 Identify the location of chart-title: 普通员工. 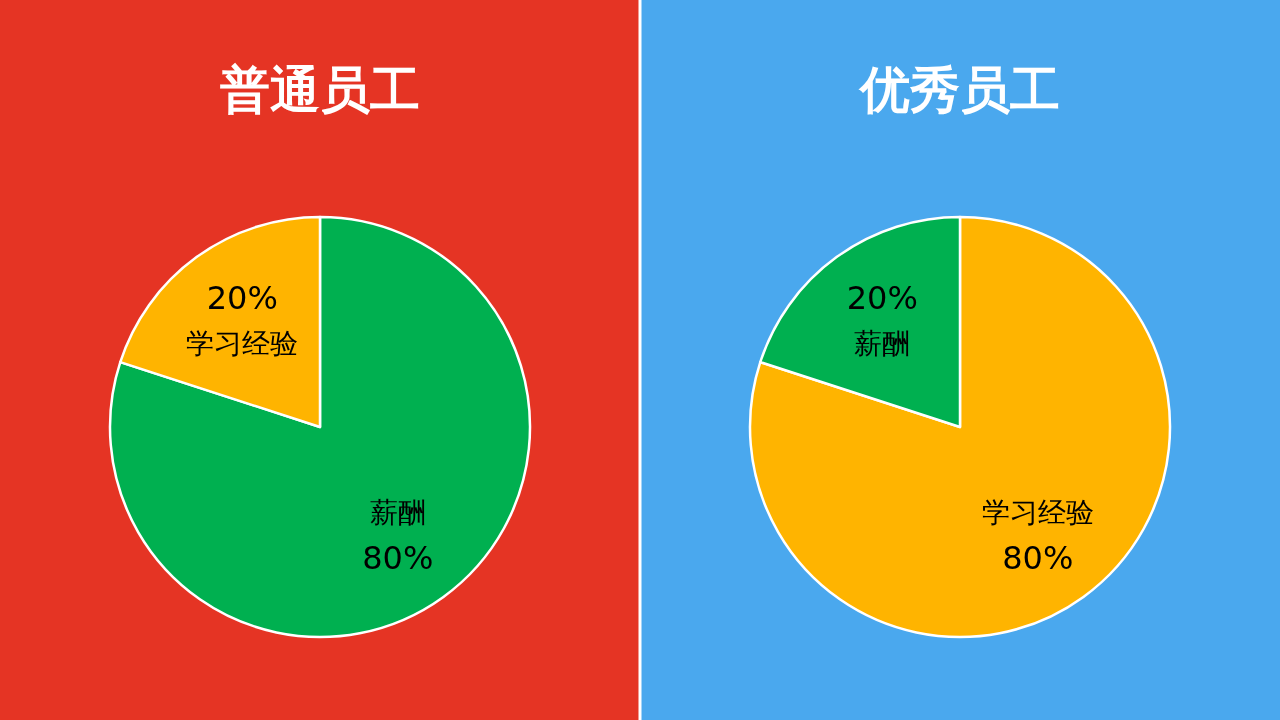
(320, 90).